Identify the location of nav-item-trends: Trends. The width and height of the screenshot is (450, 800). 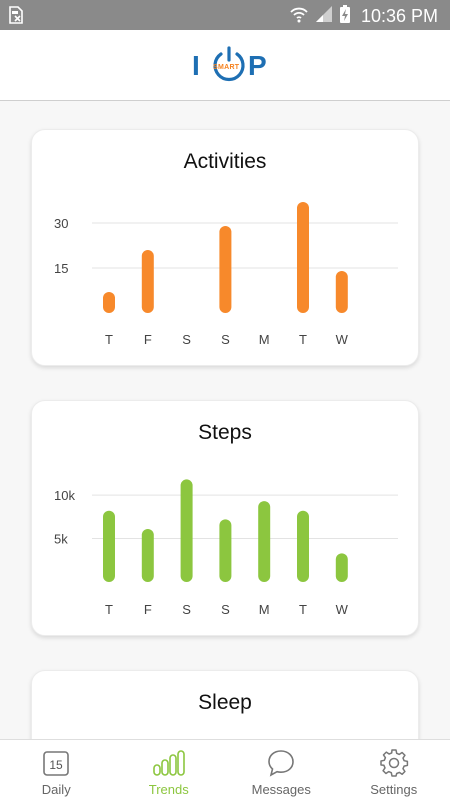
(169, 770).